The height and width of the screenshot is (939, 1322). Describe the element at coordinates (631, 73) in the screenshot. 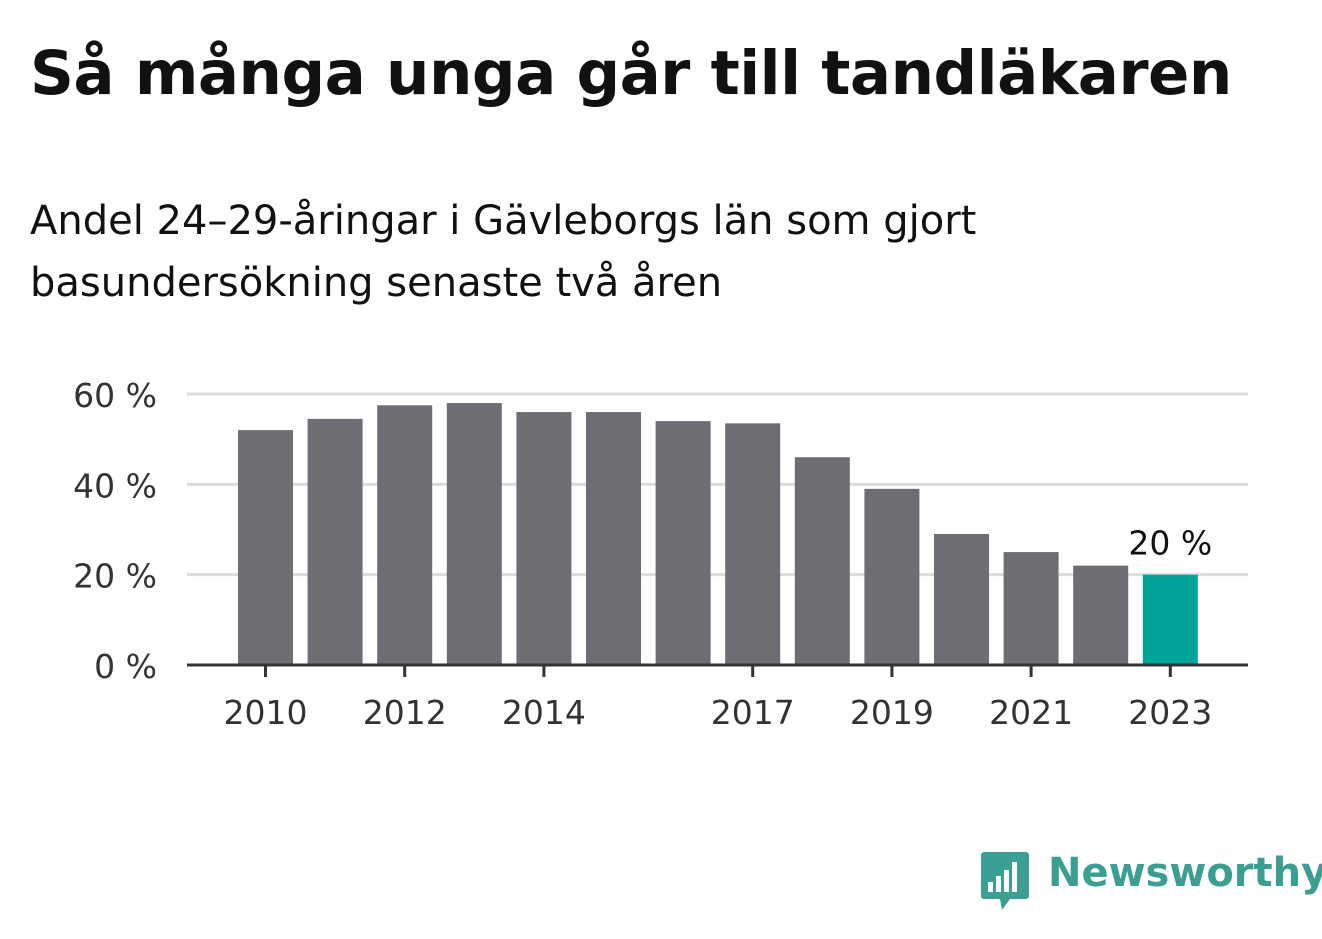

I see `chart-title: Så många unga går till tandläkaren` at that location.